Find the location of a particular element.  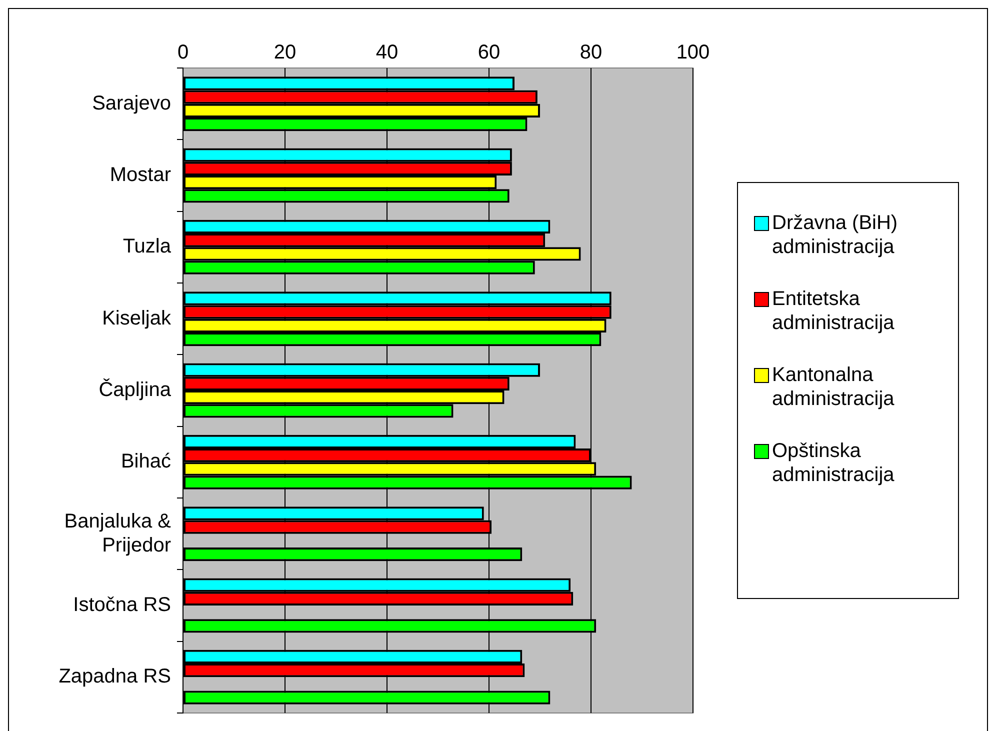

x-tick-label: 100 is located at coordinates (693, 53).